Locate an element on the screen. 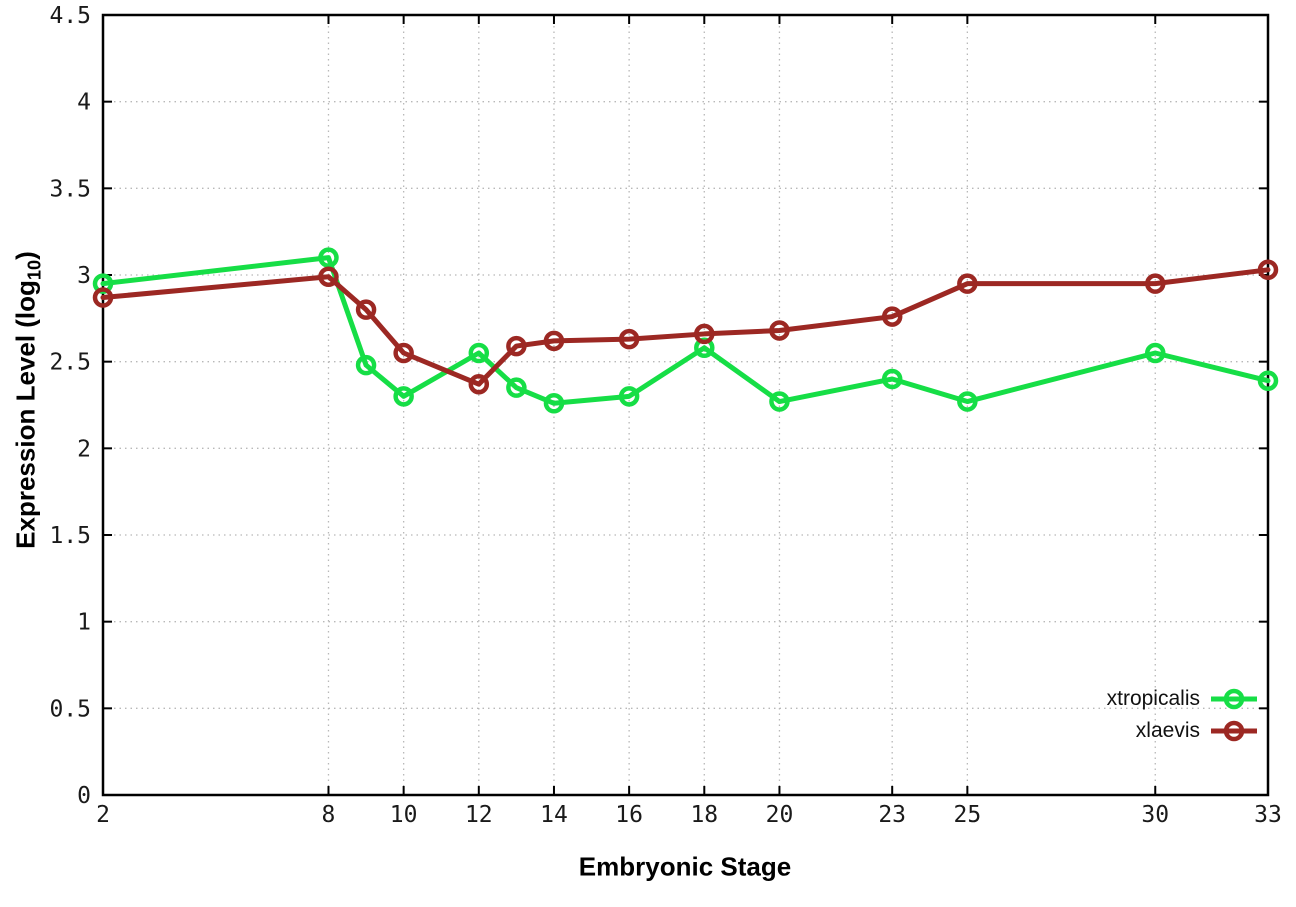 This screenshot has width=1296, height=907. legend-marker-xtropicalis-icon is located at coordinates (1234, 699).